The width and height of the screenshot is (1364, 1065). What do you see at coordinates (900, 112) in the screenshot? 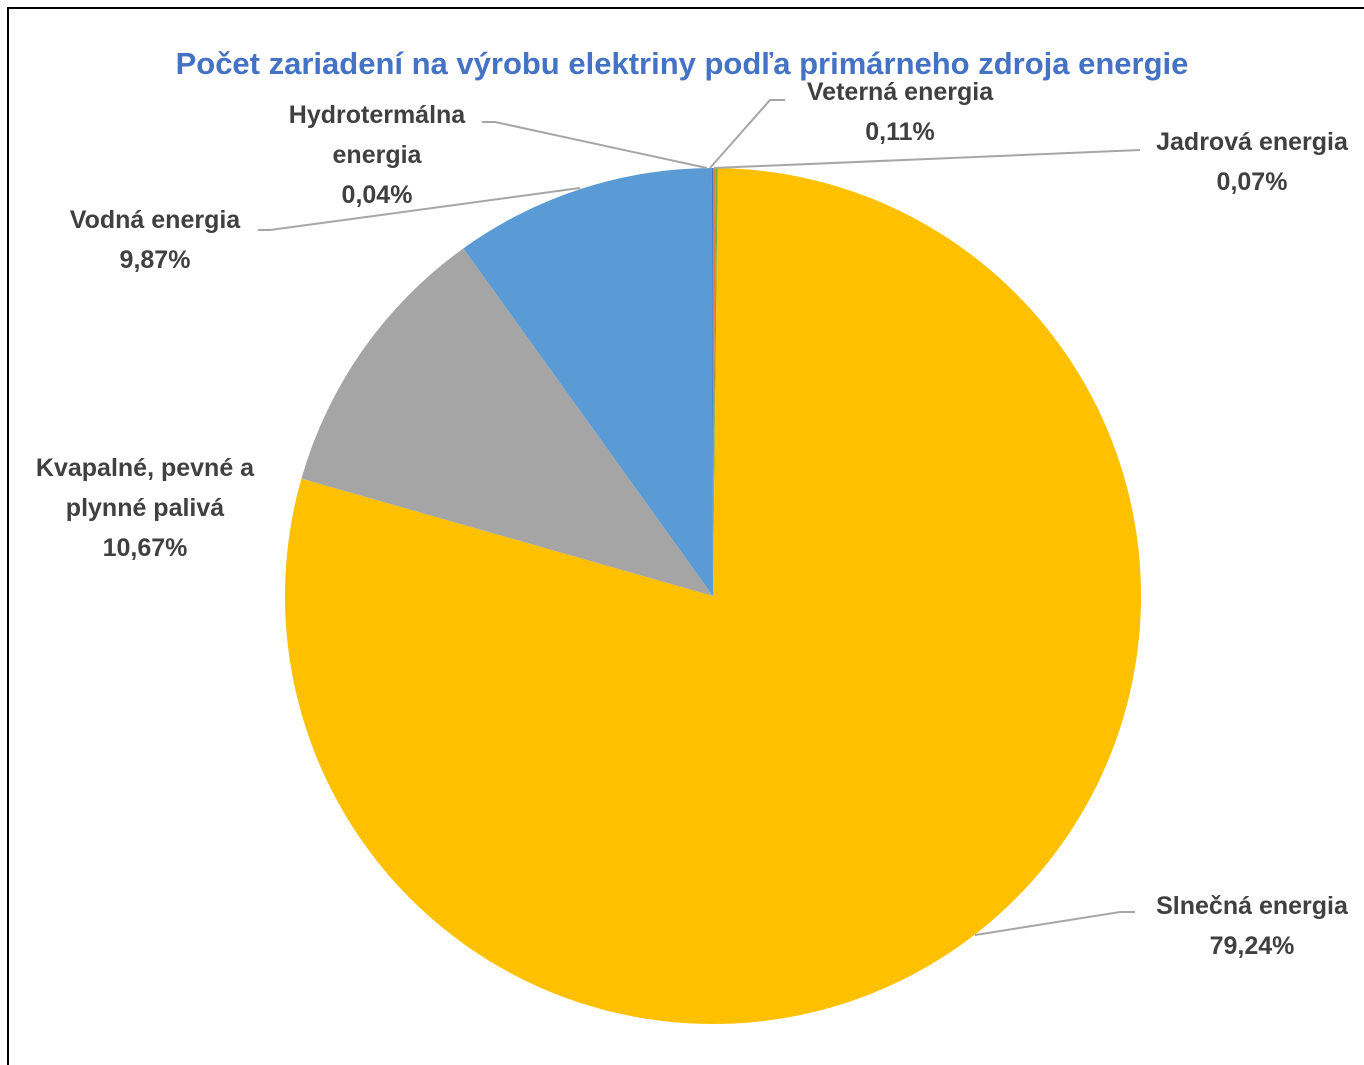
I see `data-label: Veterná energia 0,11%` at bounding box center [900, 112].